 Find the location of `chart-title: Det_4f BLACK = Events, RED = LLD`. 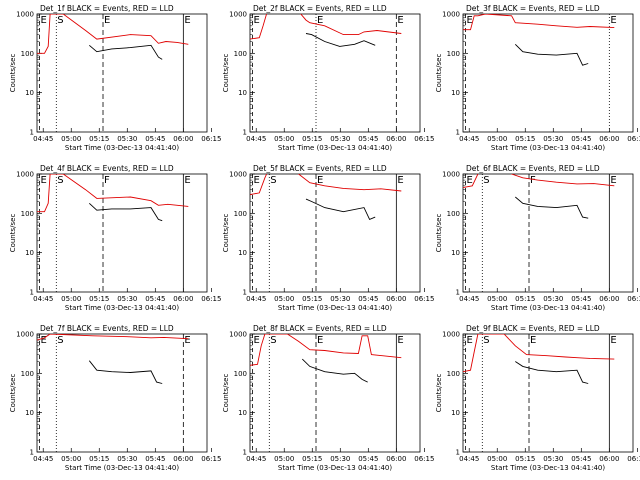

chart-title: Det_4f BLACK = Events, RED = LLD is located at coordinates (107, 168).